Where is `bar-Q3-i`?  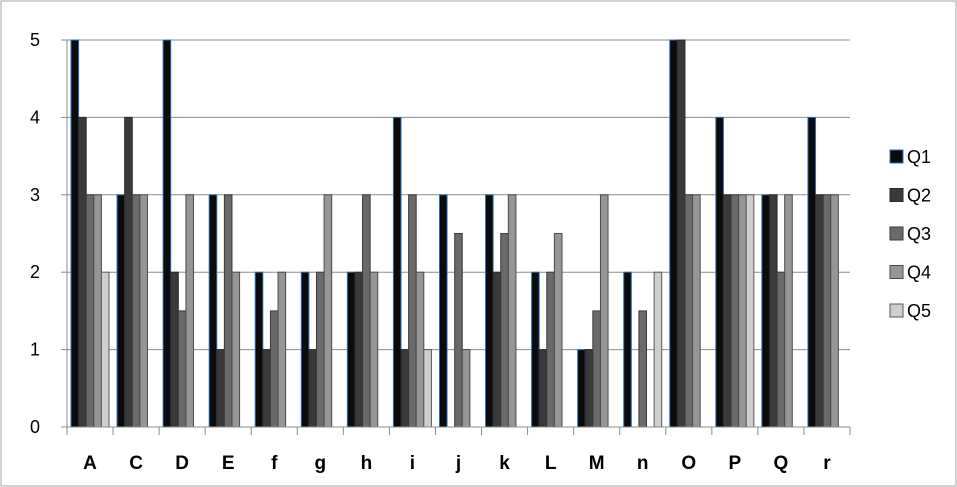
bar-Q3-i is located at coordinates (412, 311).